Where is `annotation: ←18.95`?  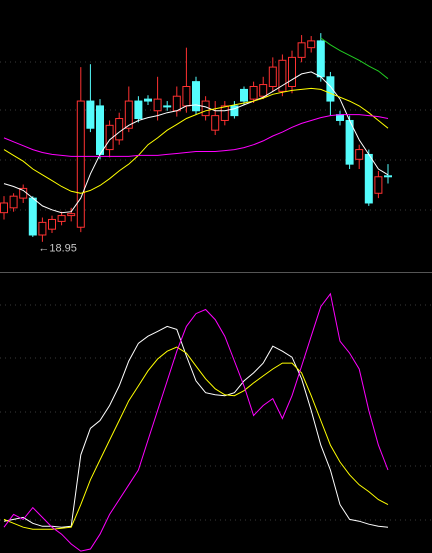
annotation: ←18.95 is located at coordinates (57, 249).